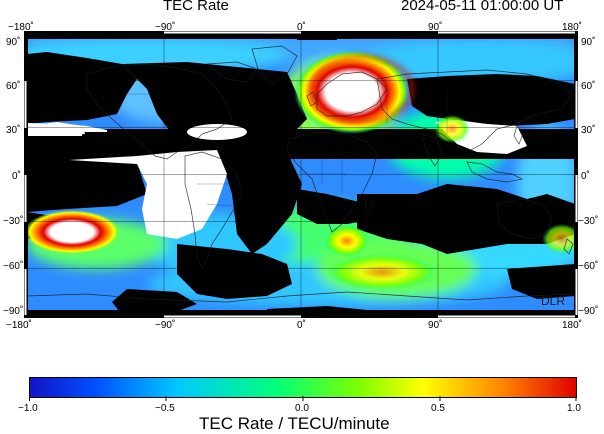 The width and height of the screenshot is (604, 434). What do you see at coordinates (482, 7) in the screenshot?
I see `timestamp: 2024-05-11 01:00:00 UT` at bounding box center [482, 7].